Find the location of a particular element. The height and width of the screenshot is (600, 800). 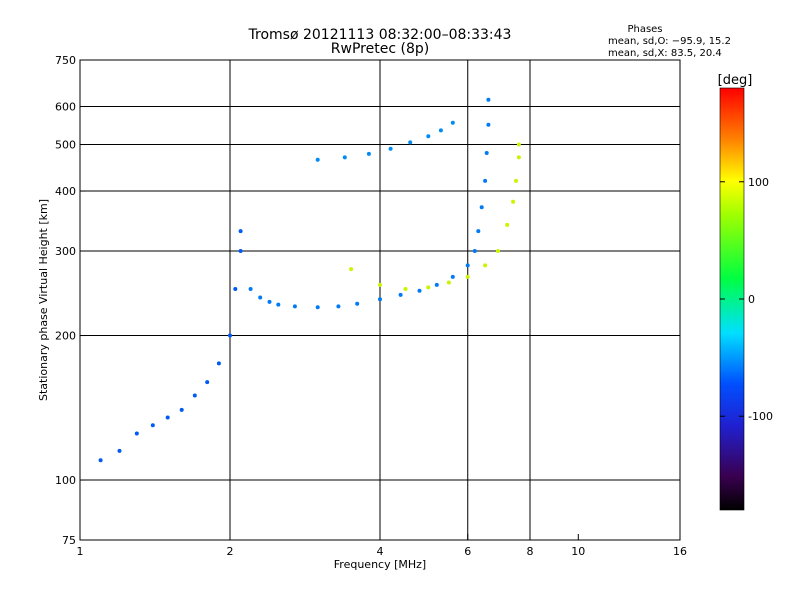

y-tick-label: 750 is located at coordinates (65, 60).